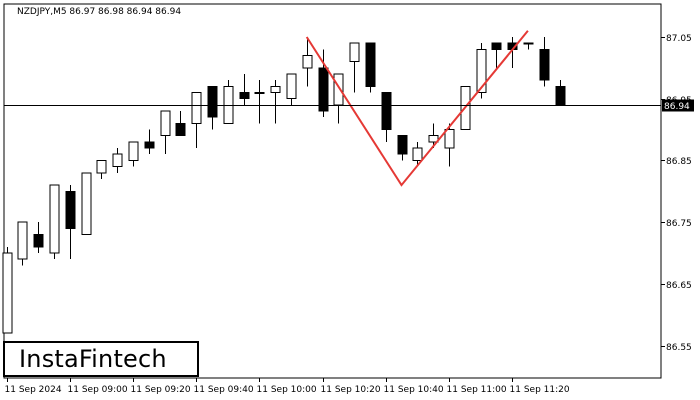  I want to click on x-tick-label: 11 Sep 10:20, so click(351, 390).